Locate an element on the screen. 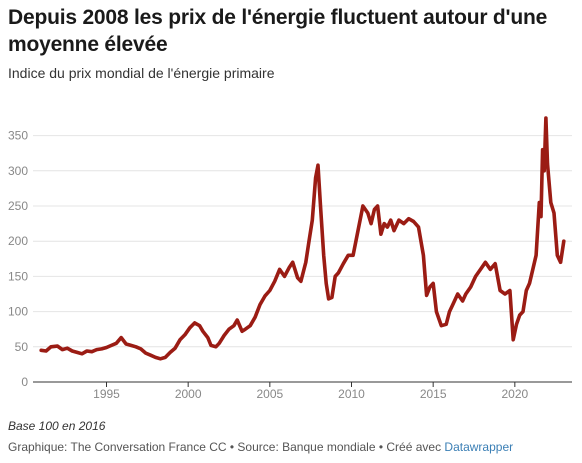 Image resolution: width=582 pixels, height=463 pixels. y-tick-label: 300 is located at coordinates (18, 171).